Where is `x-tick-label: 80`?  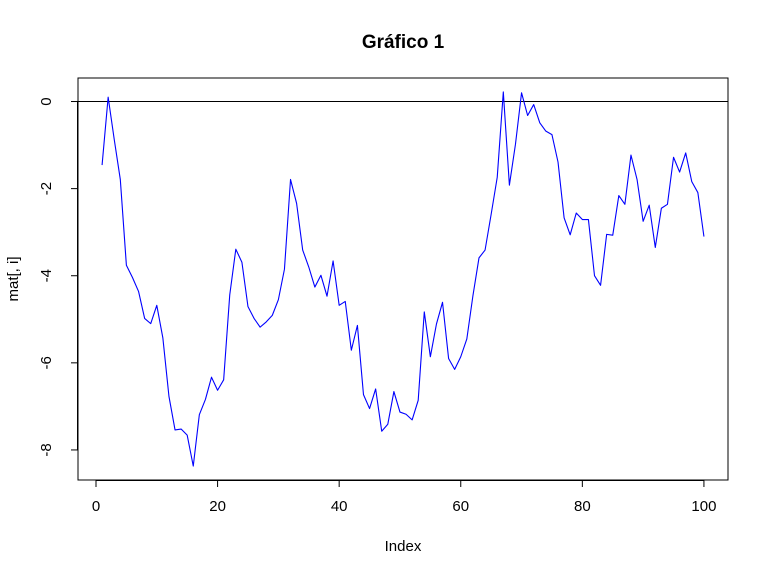 x-tick-label: 80 is located at coordinates (582, 506).